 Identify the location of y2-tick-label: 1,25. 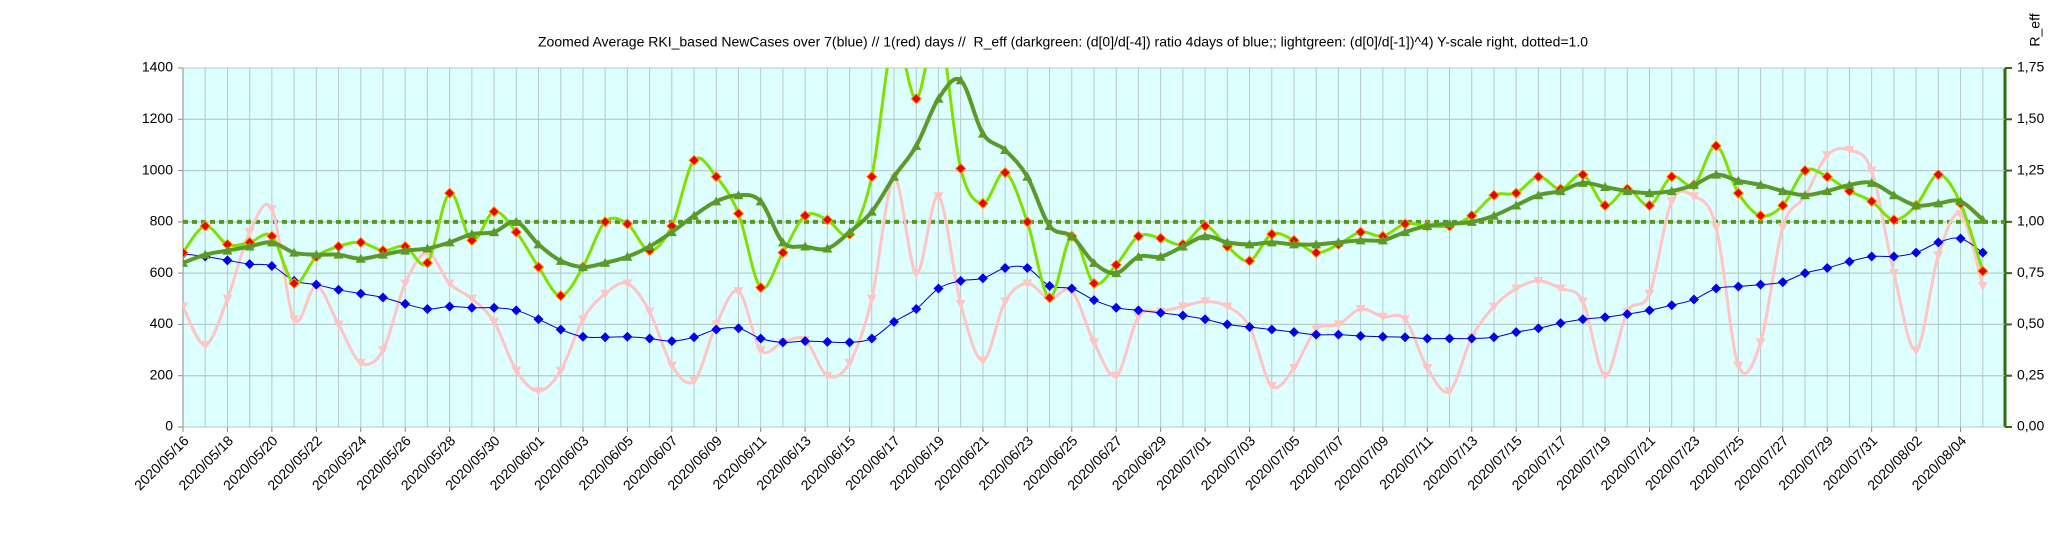
(2030, 169).